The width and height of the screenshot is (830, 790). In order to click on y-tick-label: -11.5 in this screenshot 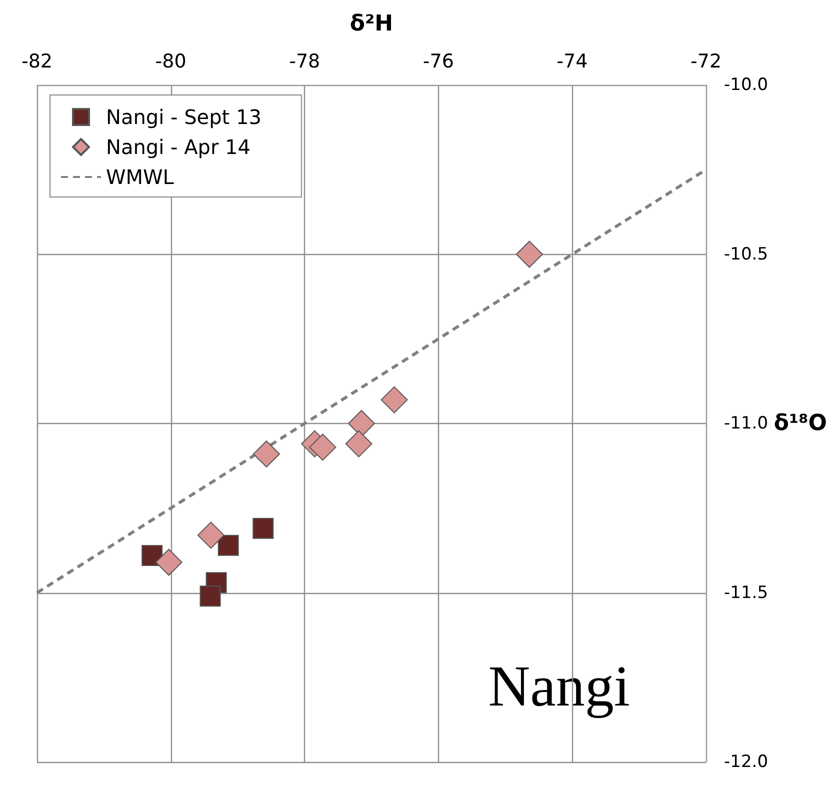, I will do `click(746, 592)`.